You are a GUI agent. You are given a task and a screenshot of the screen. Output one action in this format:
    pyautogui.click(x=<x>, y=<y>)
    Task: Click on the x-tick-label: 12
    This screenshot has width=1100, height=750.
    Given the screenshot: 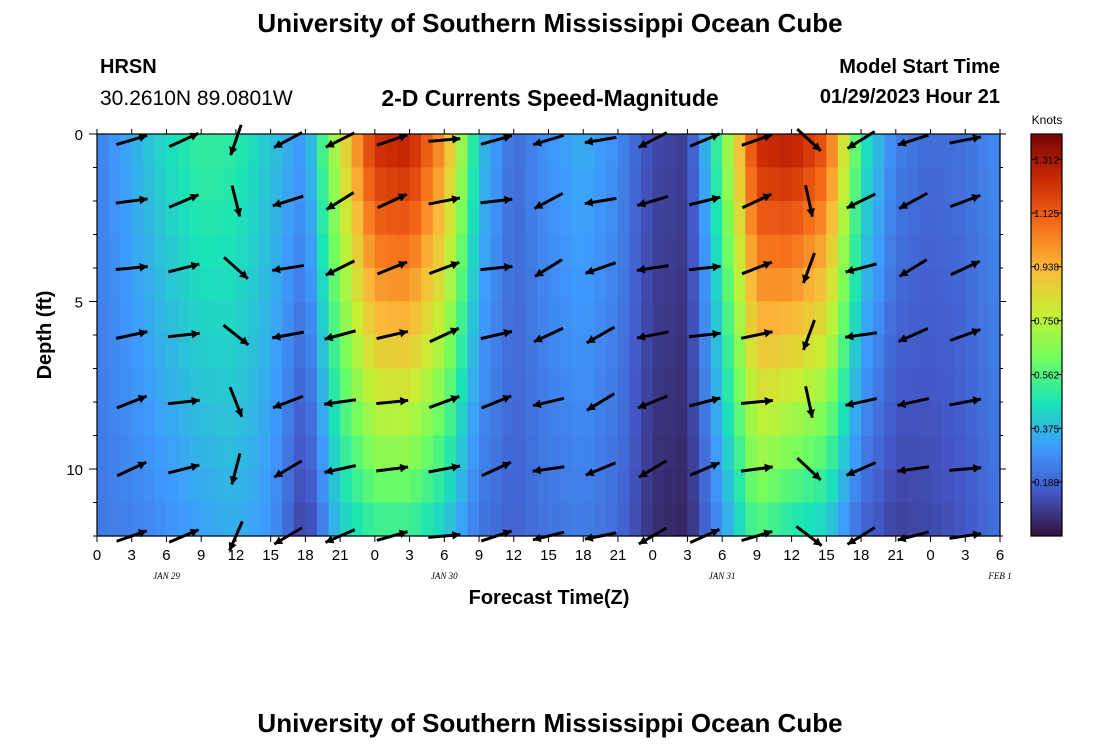 What is the action you would take?
    pyautogui.click(x=791, y=555)
    